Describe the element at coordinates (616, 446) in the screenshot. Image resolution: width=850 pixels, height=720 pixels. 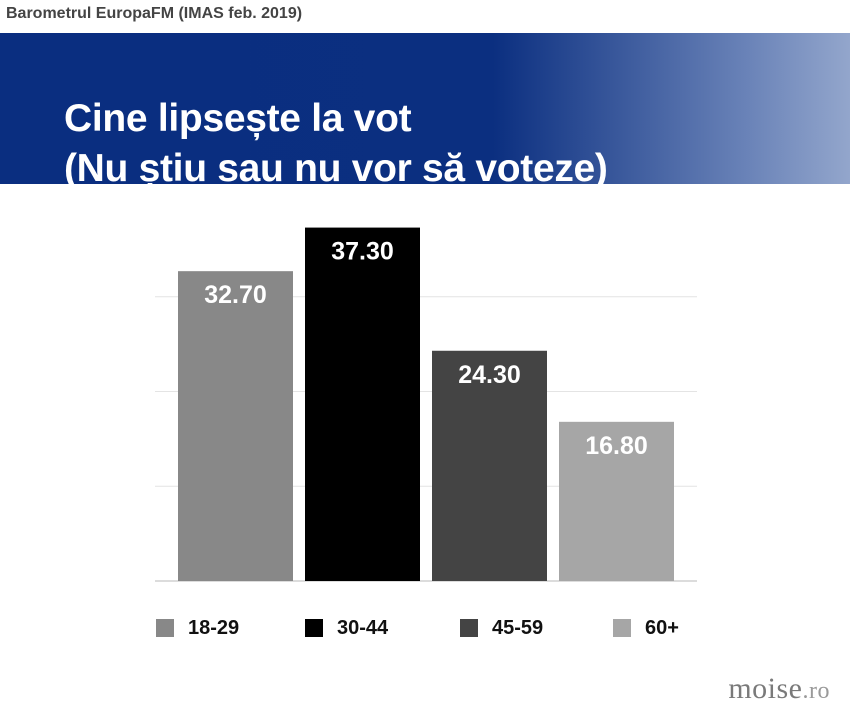
I see `data-label-60+: 16.80` at that location.